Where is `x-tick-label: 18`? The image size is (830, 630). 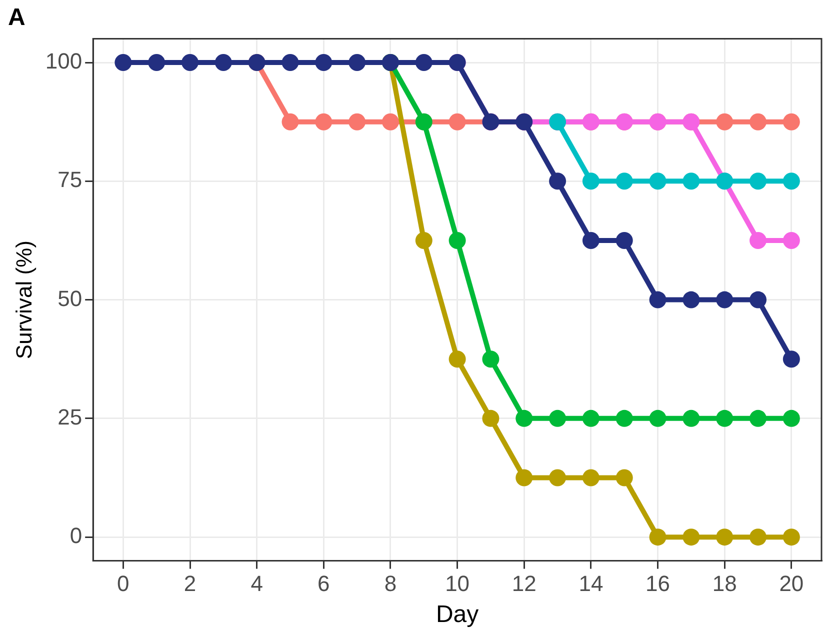
x-tick-label: 18 is located at coordinates (724, 583).